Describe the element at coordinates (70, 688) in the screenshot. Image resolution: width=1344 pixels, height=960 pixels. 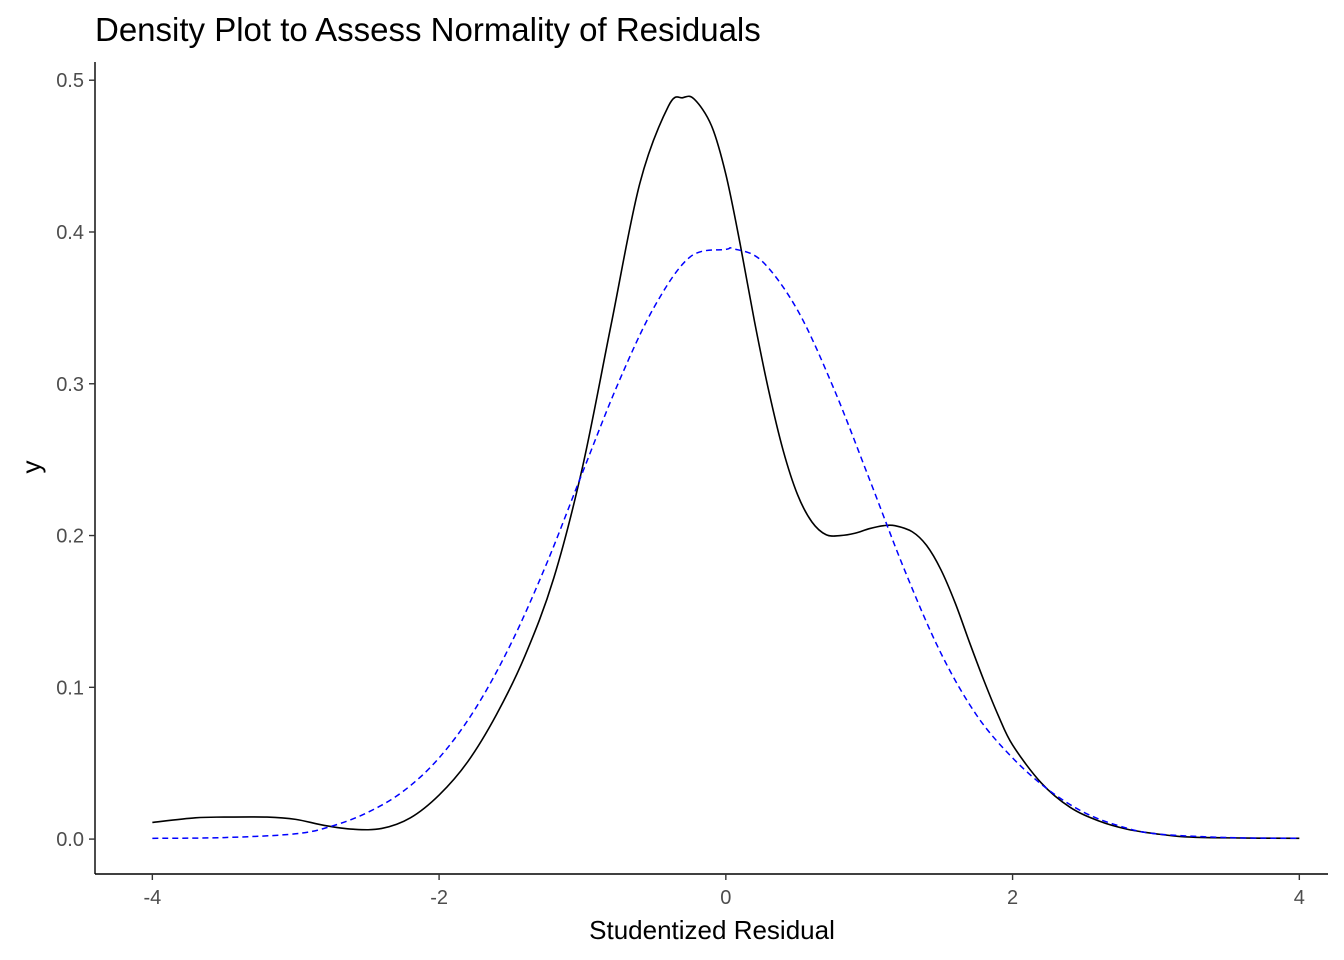
I see `y-tick-label: 0.1` at that location.